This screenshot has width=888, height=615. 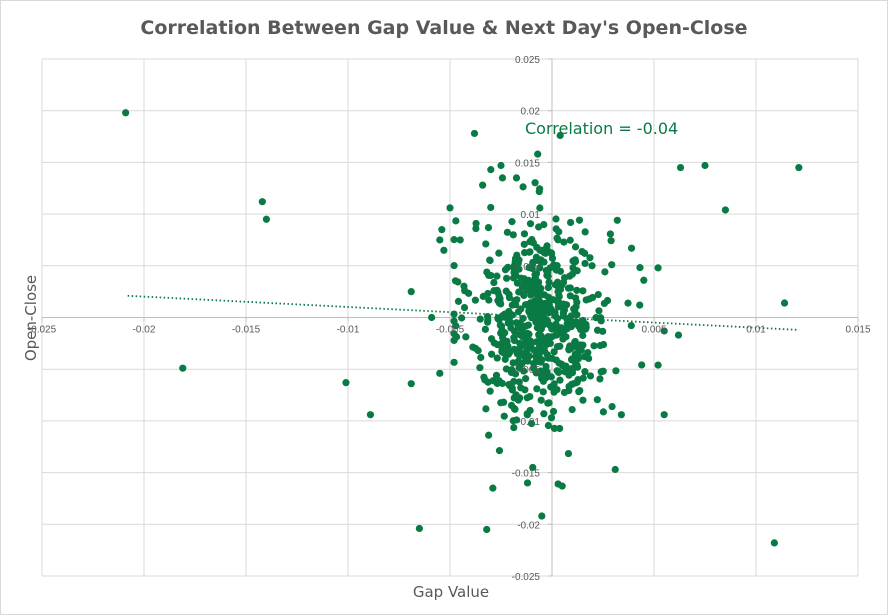 I want to click on x-tick-label: 0.005, so click(x=653, y=330).